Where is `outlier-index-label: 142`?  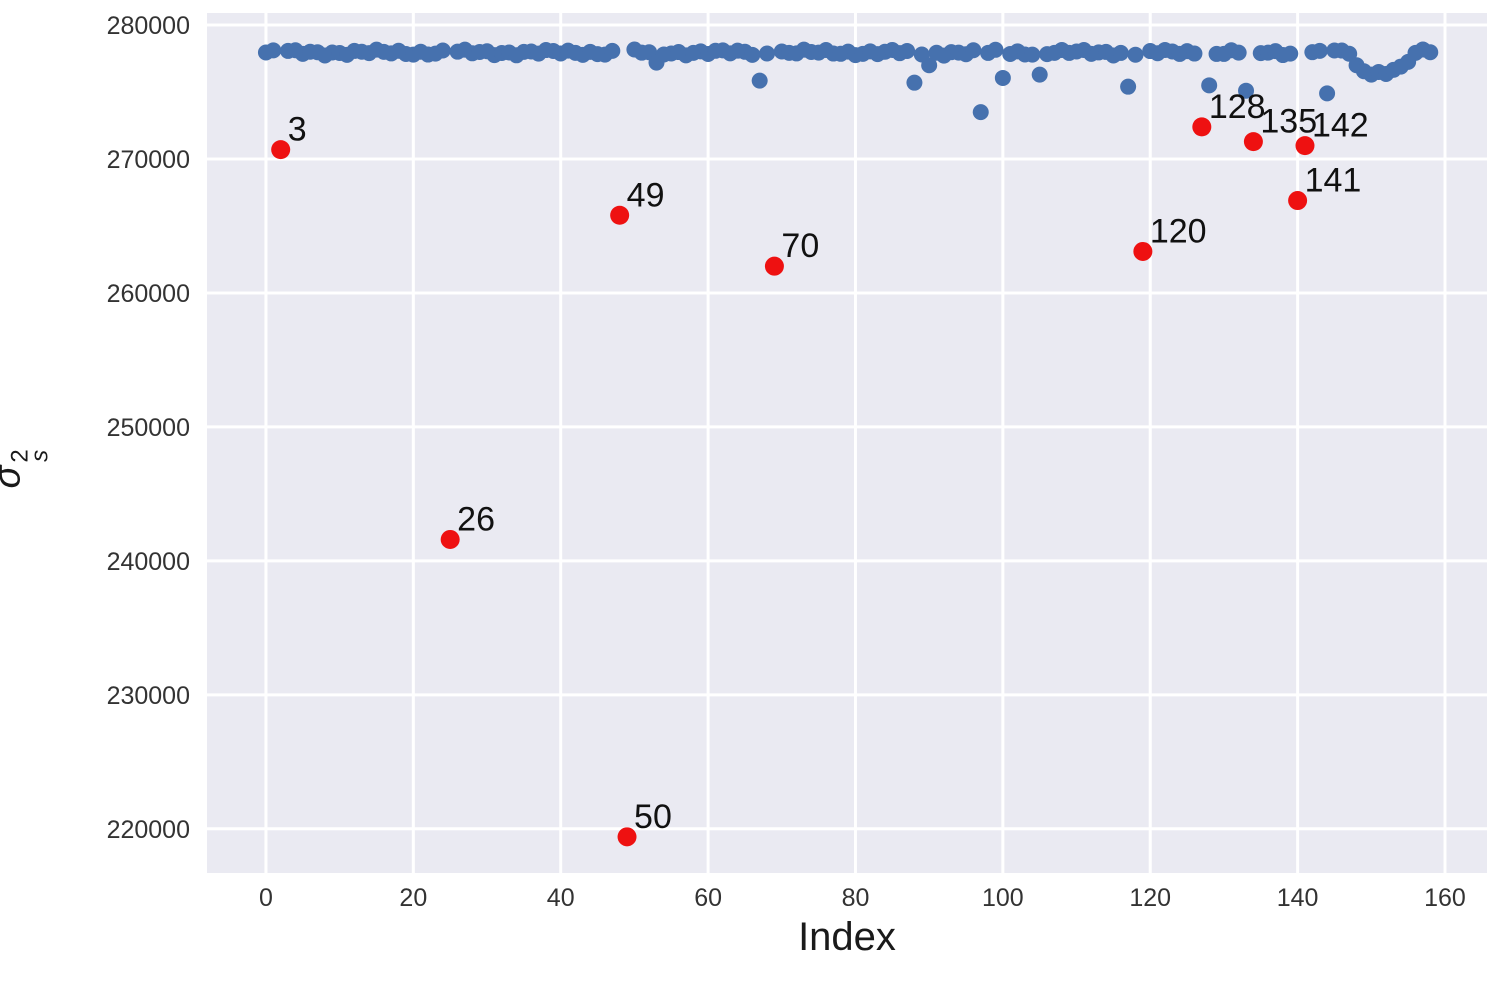
outlier-index-label: 142 is located at coordinates (1340, 126).